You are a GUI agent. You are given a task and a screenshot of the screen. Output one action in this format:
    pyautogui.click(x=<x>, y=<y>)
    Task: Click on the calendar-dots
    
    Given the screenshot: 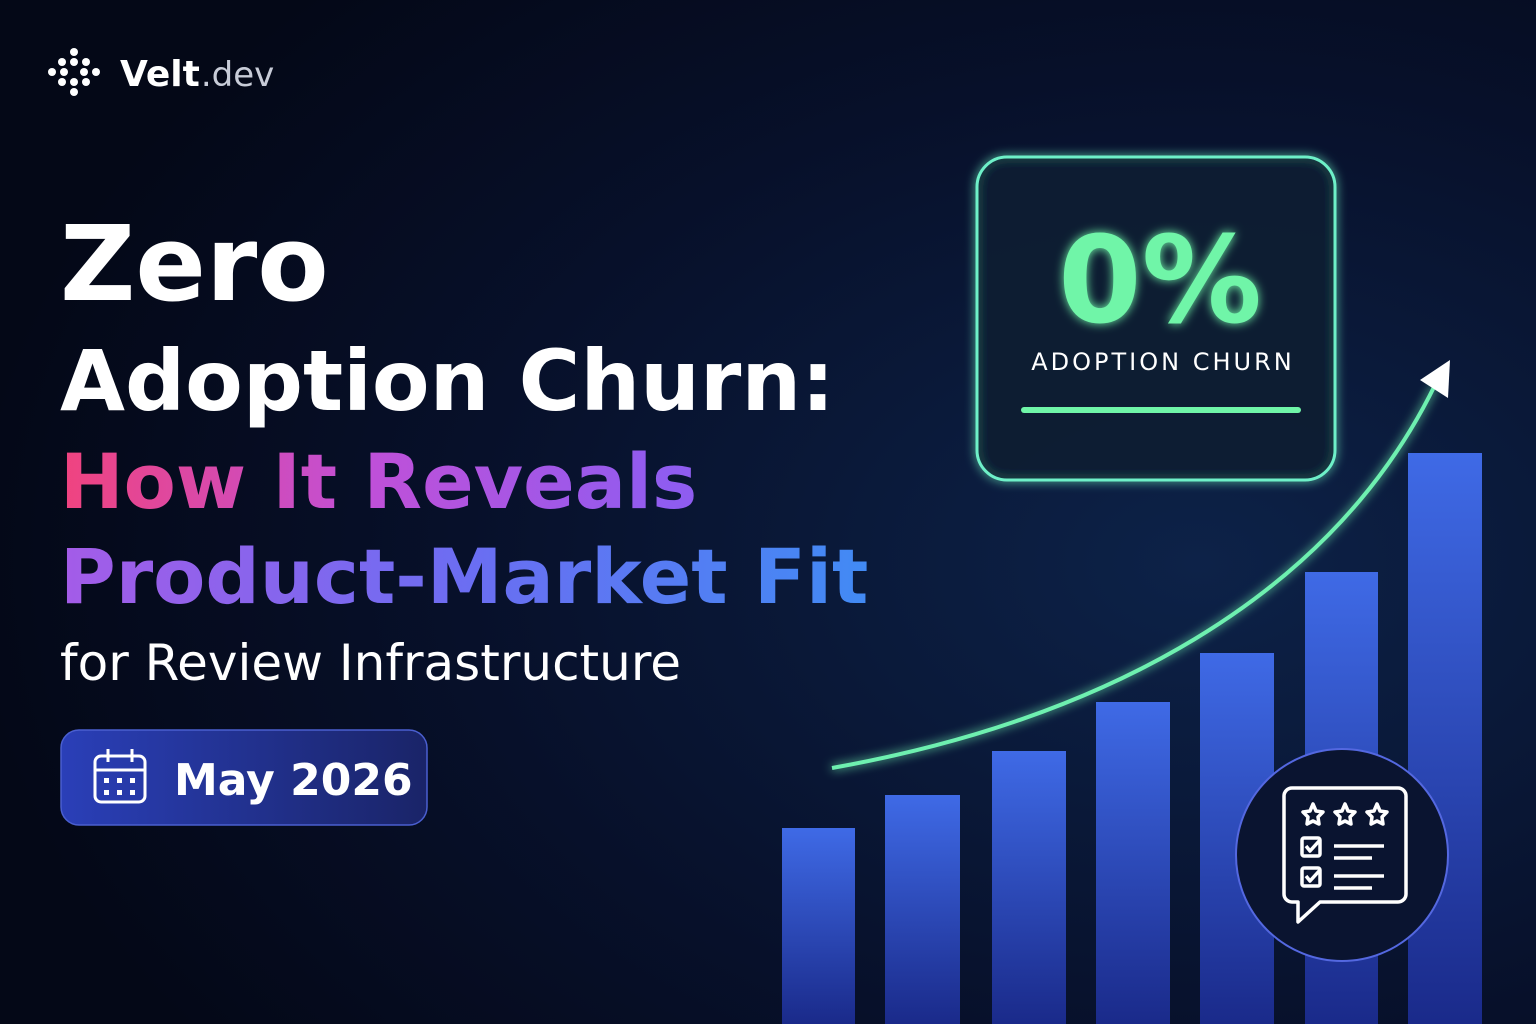 What is the action you would take?
    pyautogui.click(x=119, y=786)
    